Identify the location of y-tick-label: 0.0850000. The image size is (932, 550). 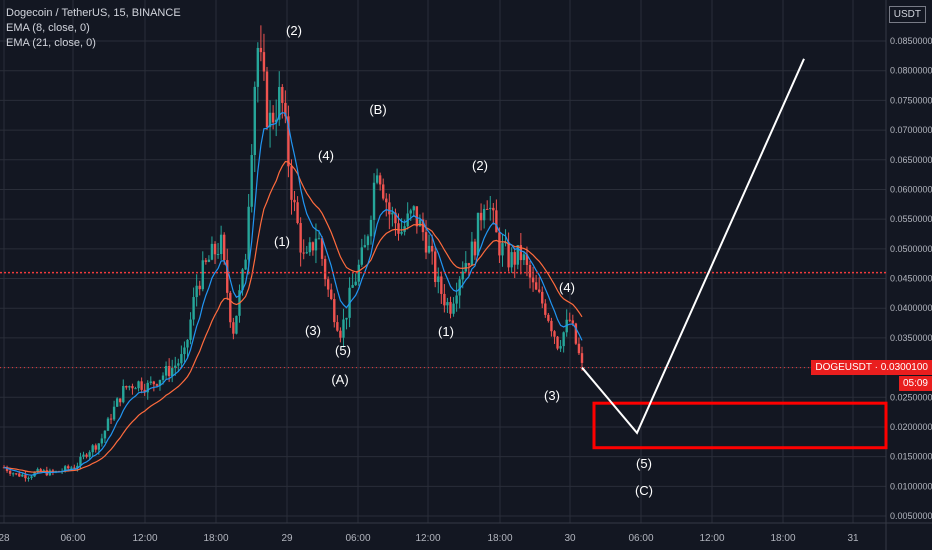
(911, 41).